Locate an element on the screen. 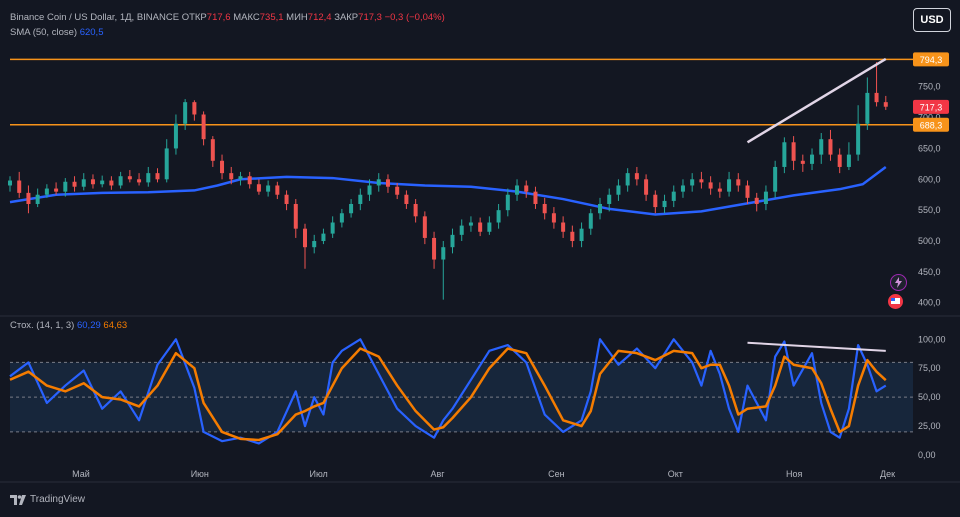  stoch-y-tick-label: 0,00 is located at coordinates (927, 455).